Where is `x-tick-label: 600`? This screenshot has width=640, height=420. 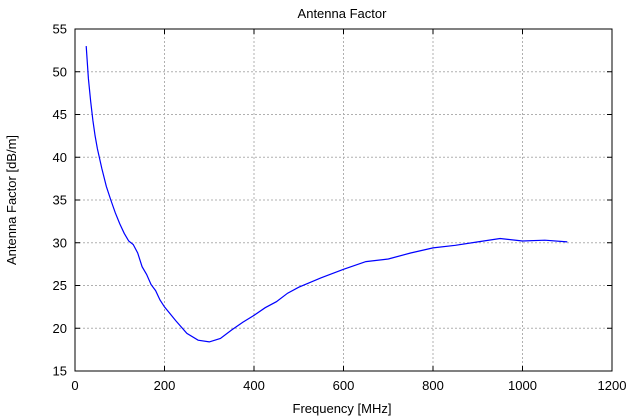
x-tick-label: 600 is located at coordinates (344, 385).